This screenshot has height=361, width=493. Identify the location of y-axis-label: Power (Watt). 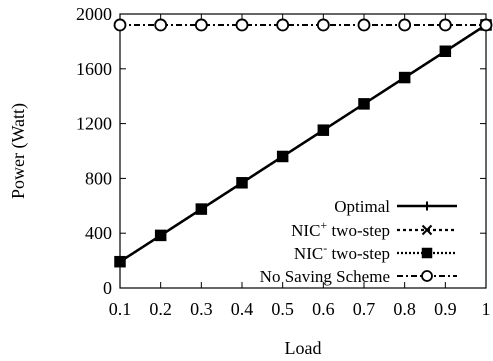
(18, 151).